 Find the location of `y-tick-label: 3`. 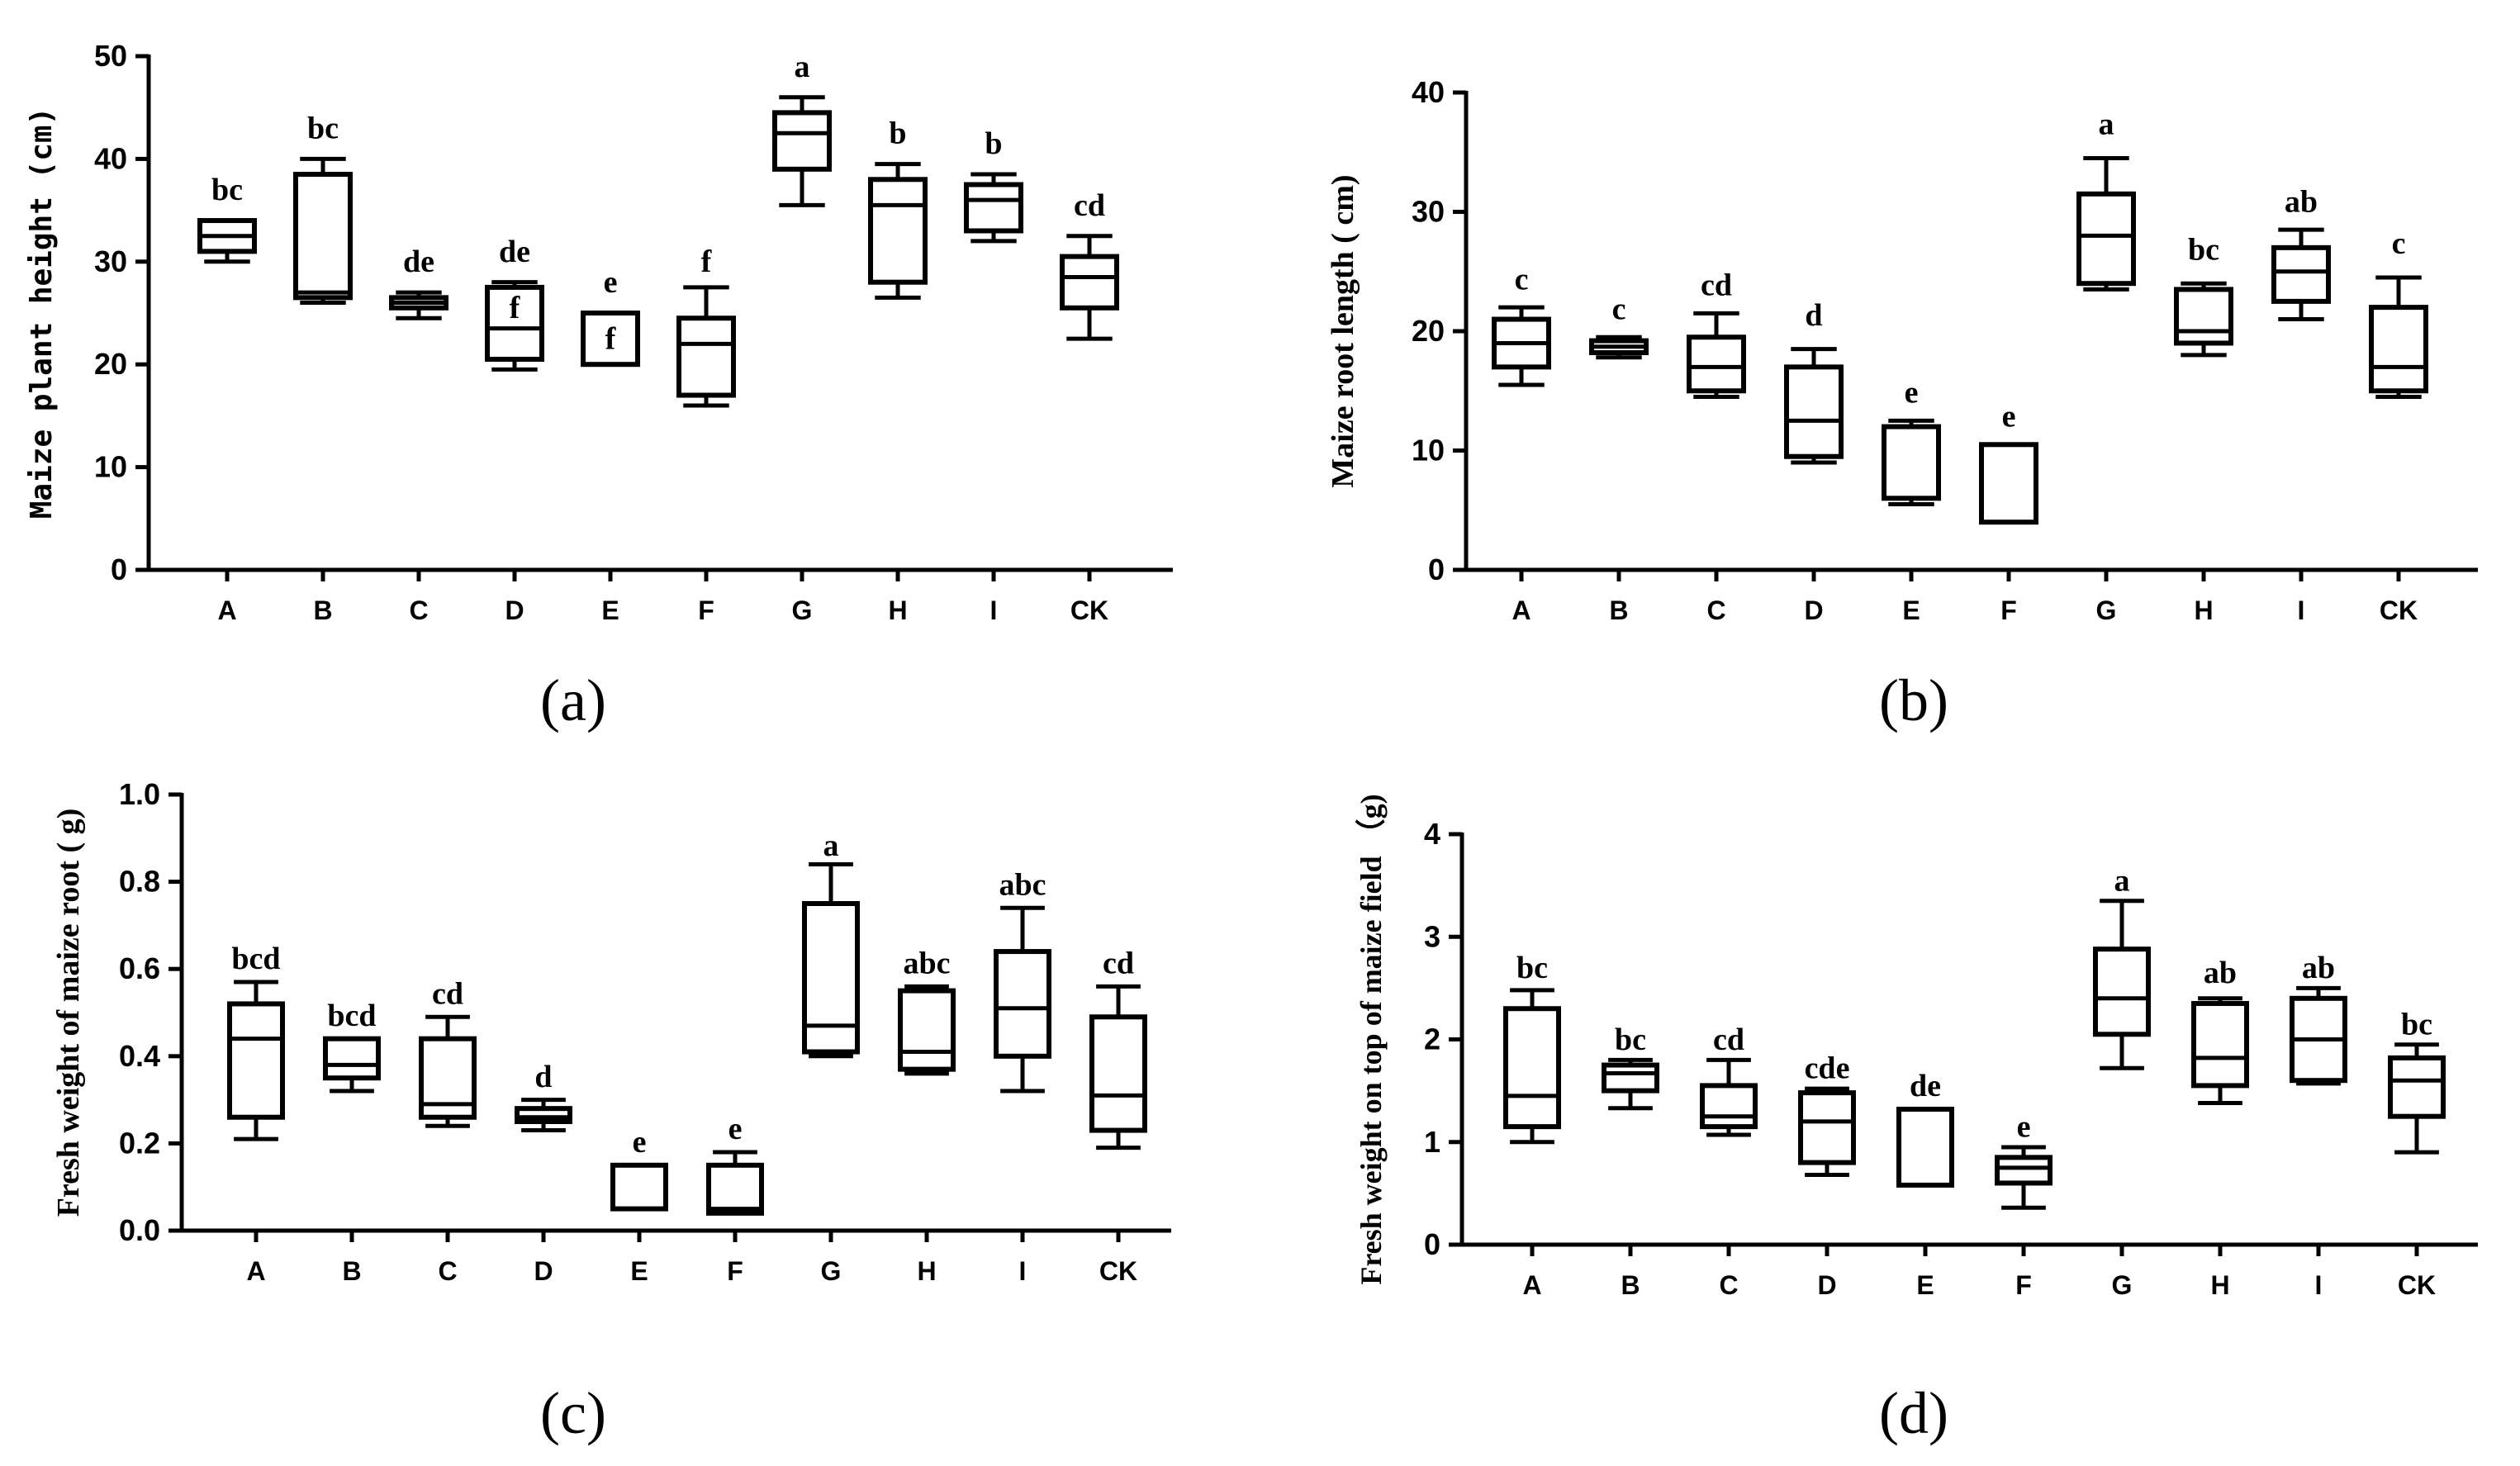

y-tick-label: 3 is located at coordinates (1432, 936).